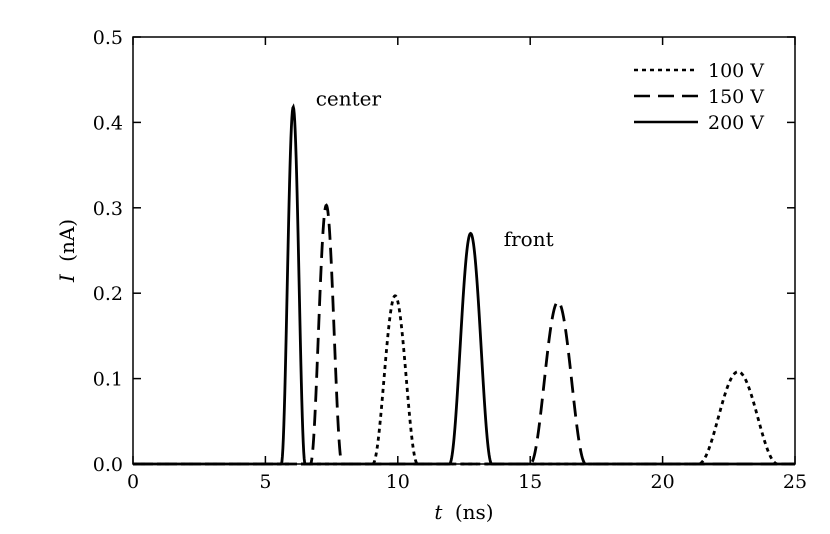 This screenshot has width=830, height=534. What do you see at coordinates (699, 71) in the screenshot?
I see `legend-item-100v: 100 V` at bounding box center [699, 71].